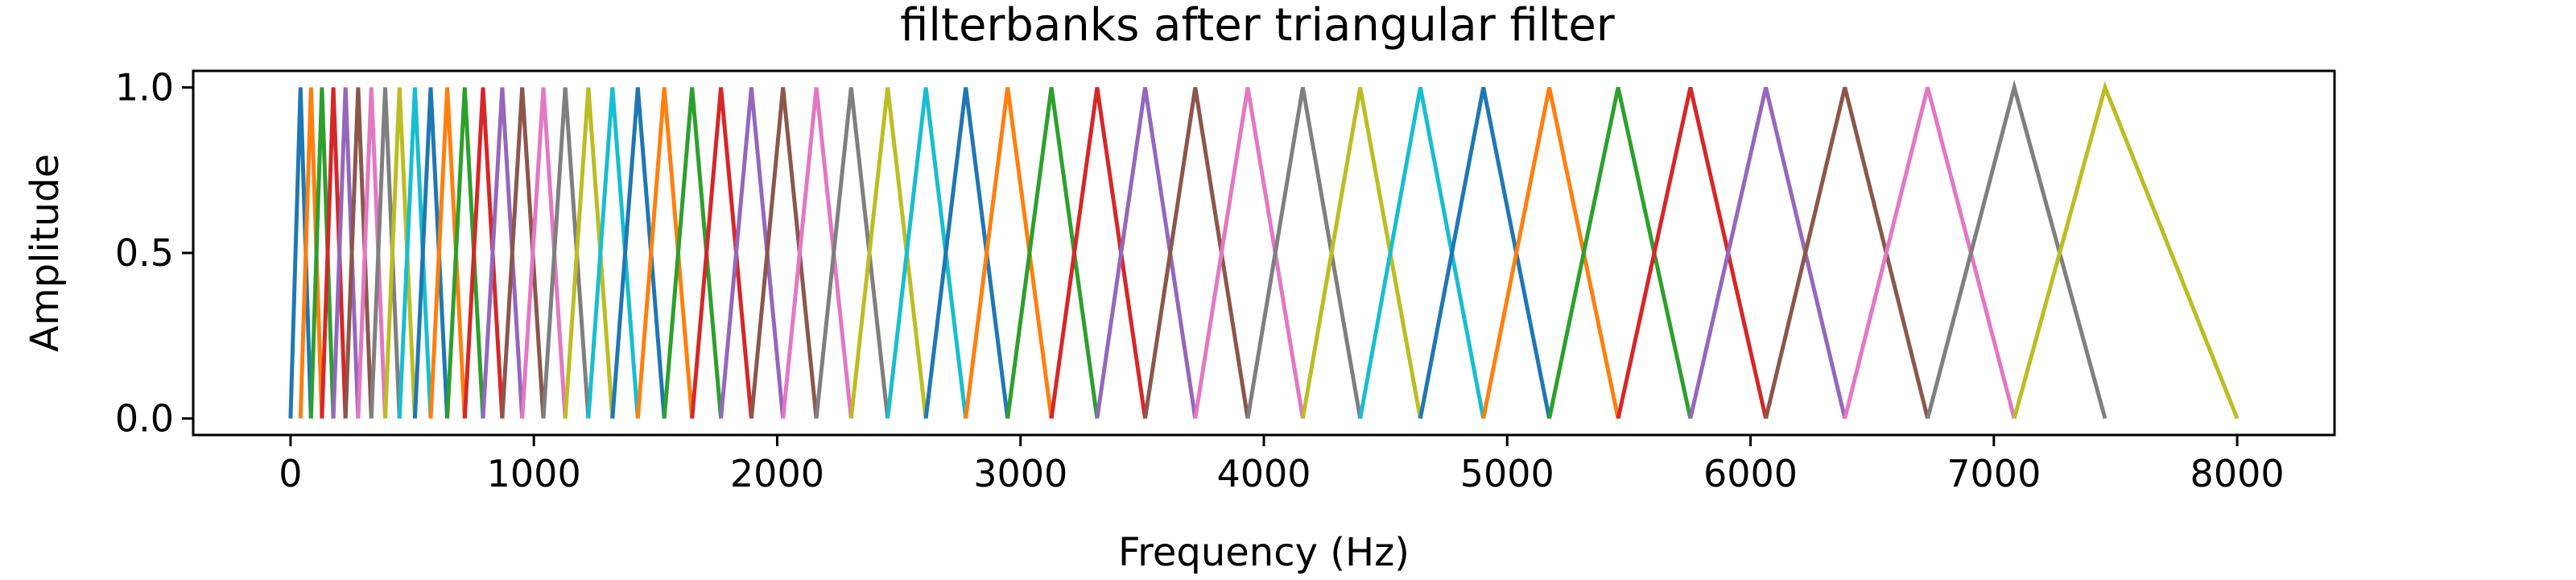 Image resolution: width=2576 pixels, height=580 pixels. Describe the element at coordinates (1020, 474) in the screenshot. I see `x-tick-label: 3000` at that location.